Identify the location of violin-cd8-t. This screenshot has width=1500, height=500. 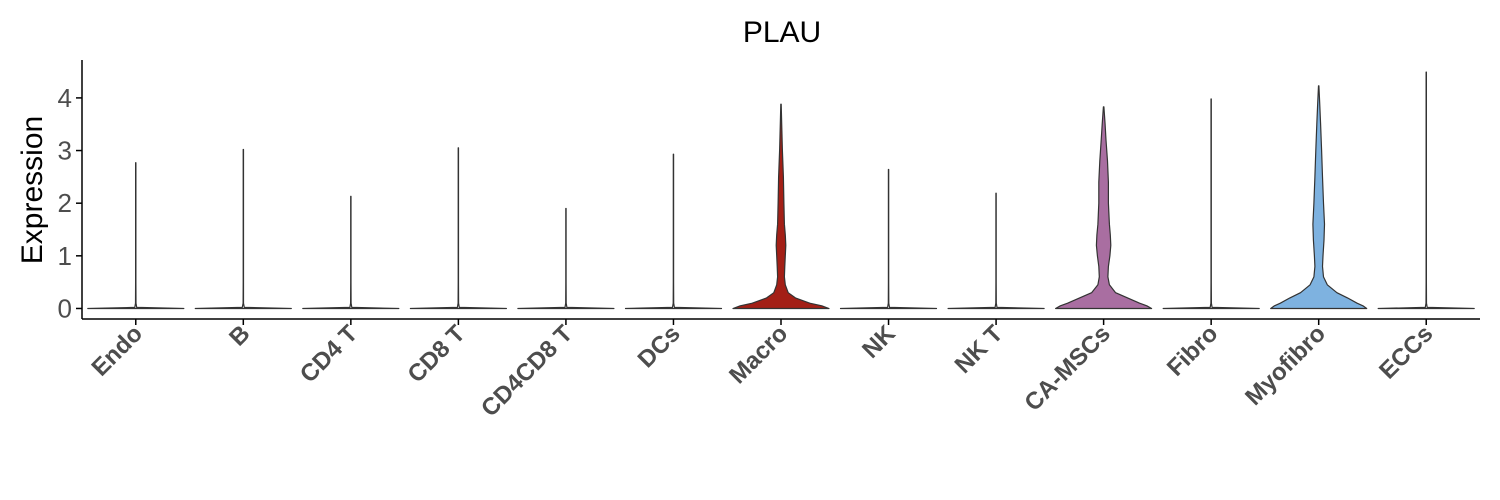
(458, 228).